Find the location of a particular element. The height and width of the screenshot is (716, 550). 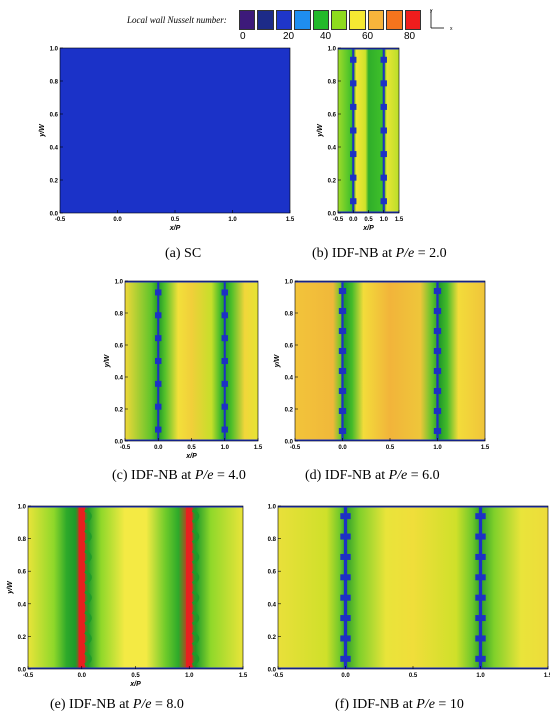

caption-value: = 6.0 is located at coordinates (423, 475).